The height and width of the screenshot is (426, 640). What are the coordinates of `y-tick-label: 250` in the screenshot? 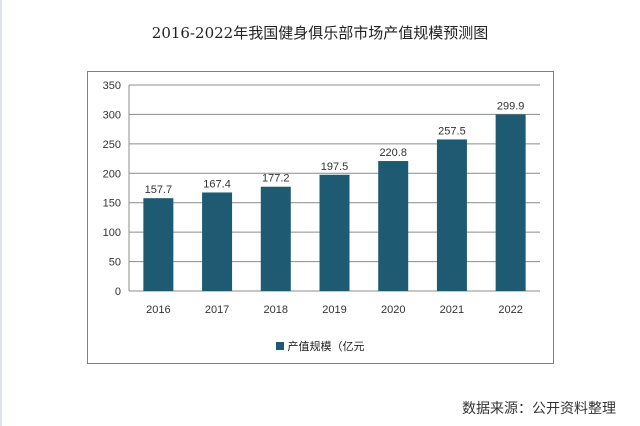 It's located at (112, 145).